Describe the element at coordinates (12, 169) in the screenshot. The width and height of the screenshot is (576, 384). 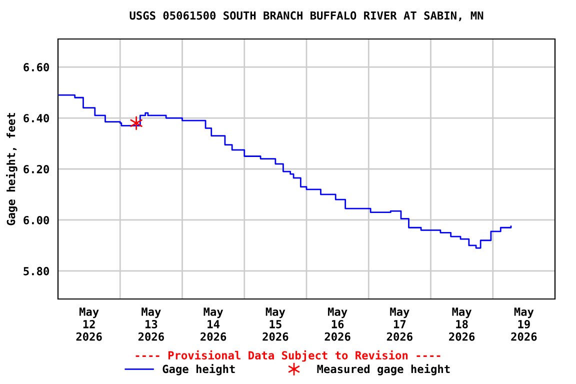
I see `y-axis-title: Gage height, feet` at that location.